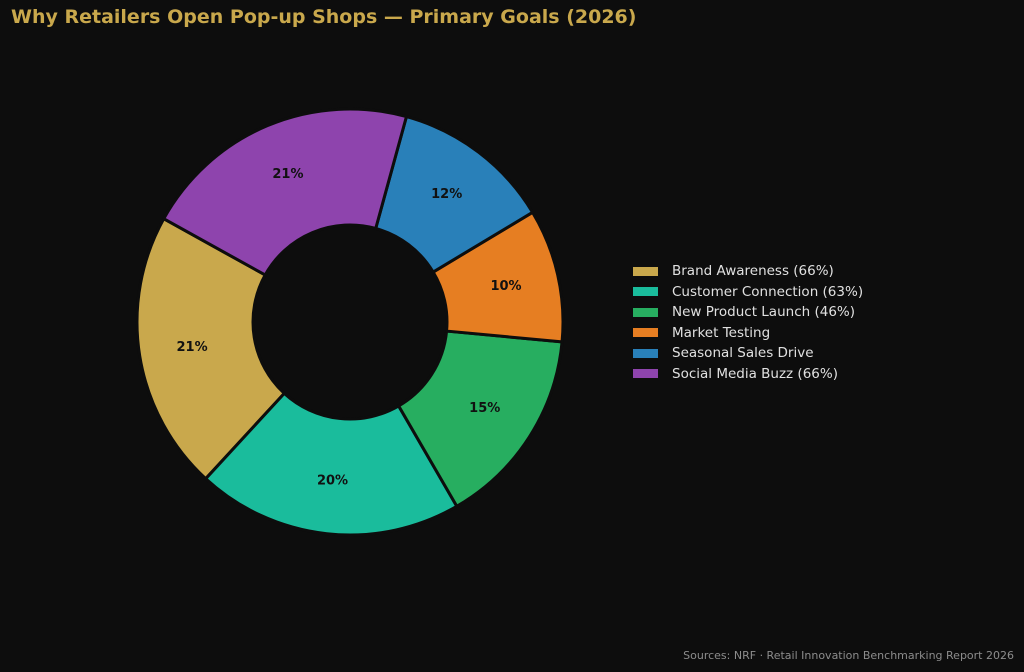  I want to click on slice-value-label-4: 12%, so click(446, 194).